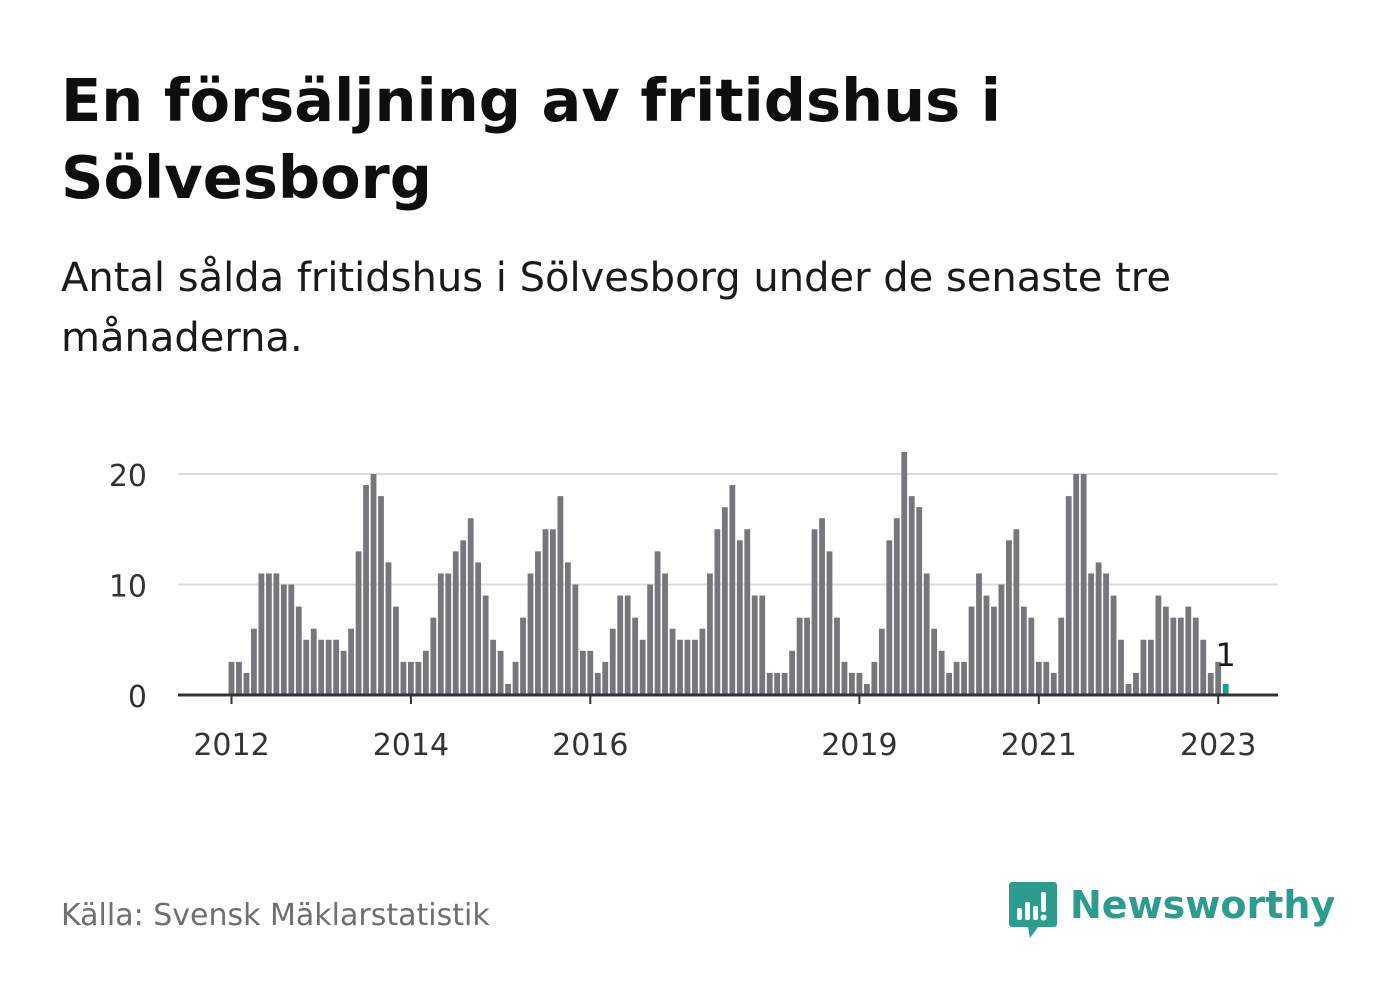  I want to click on bar-chart-bubble-icon, so click(1033, 910).